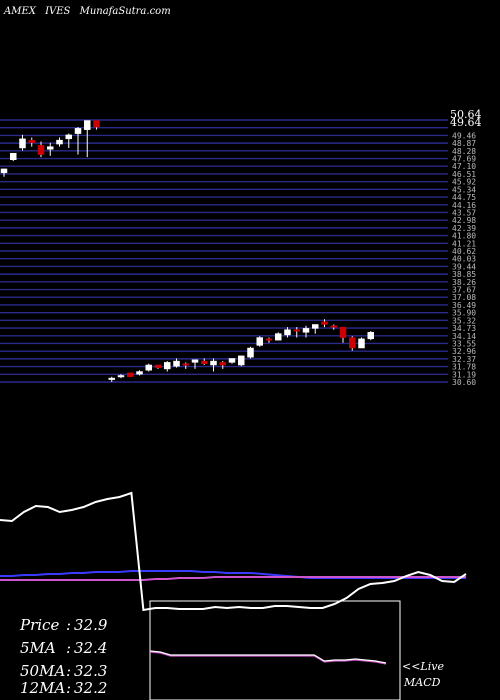 The height and width of the screenshot is (700, 500). I want to click on price-tick-label: 39.44, so click(464, 266).